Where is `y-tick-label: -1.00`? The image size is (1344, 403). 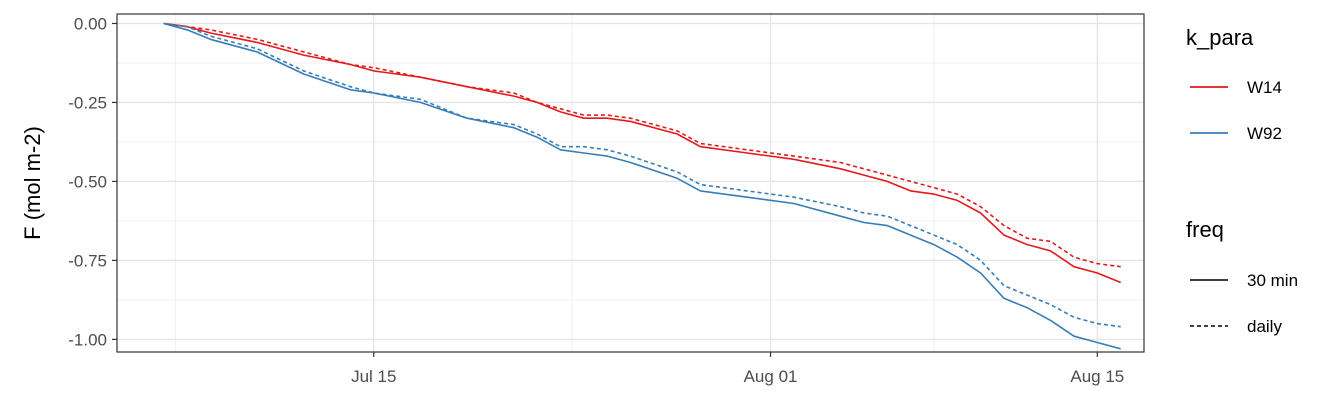
y-tick-label: -1.00 is located at coordinates (87, 339).